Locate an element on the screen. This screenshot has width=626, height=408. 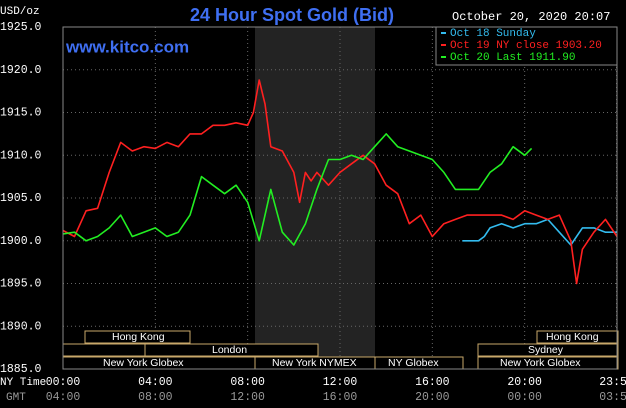
x2-tick-label: 04:00 is located at coordinates (63, 397).